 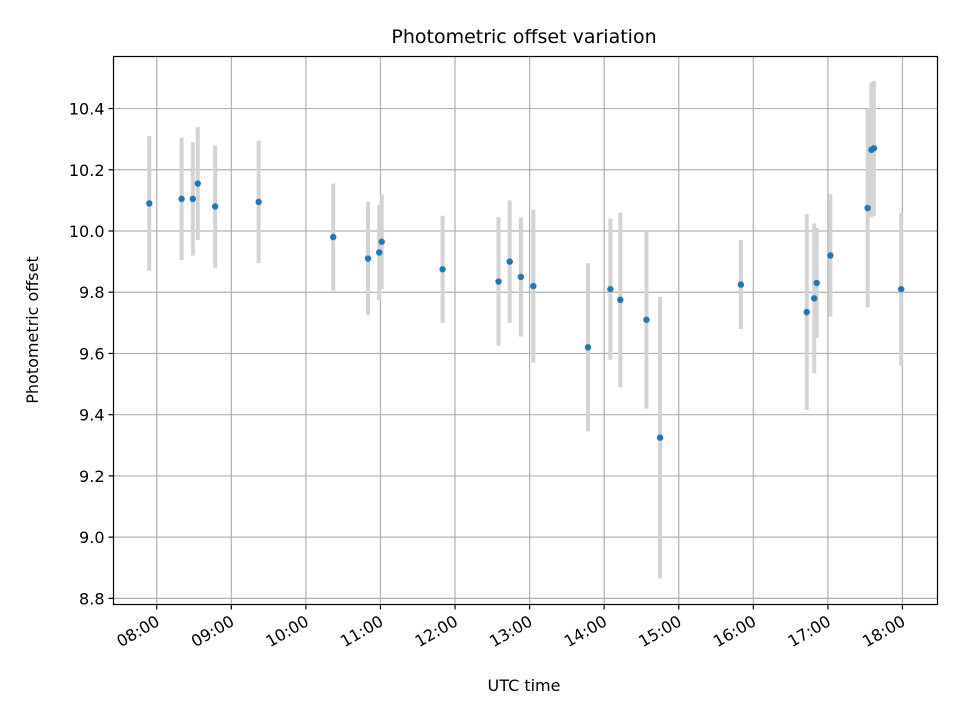 What do you see at coordinates (510, 632) in the screenshot?
I see `x-tick-label: 13:00` at bounding box center [510, 632].